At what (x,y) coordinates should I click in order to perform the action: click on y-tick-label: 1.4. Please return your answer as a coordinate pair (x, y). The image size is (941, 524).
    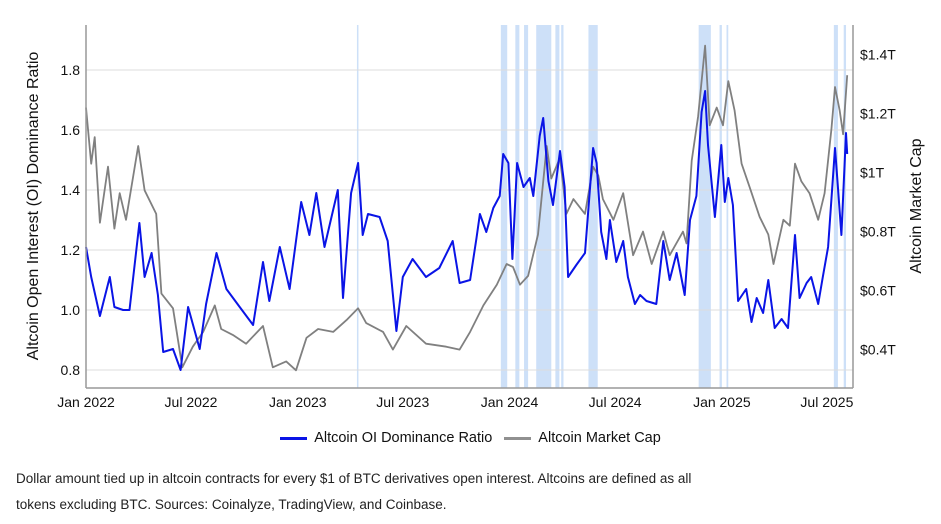
    Looking at the image, I should click on (71, 190).